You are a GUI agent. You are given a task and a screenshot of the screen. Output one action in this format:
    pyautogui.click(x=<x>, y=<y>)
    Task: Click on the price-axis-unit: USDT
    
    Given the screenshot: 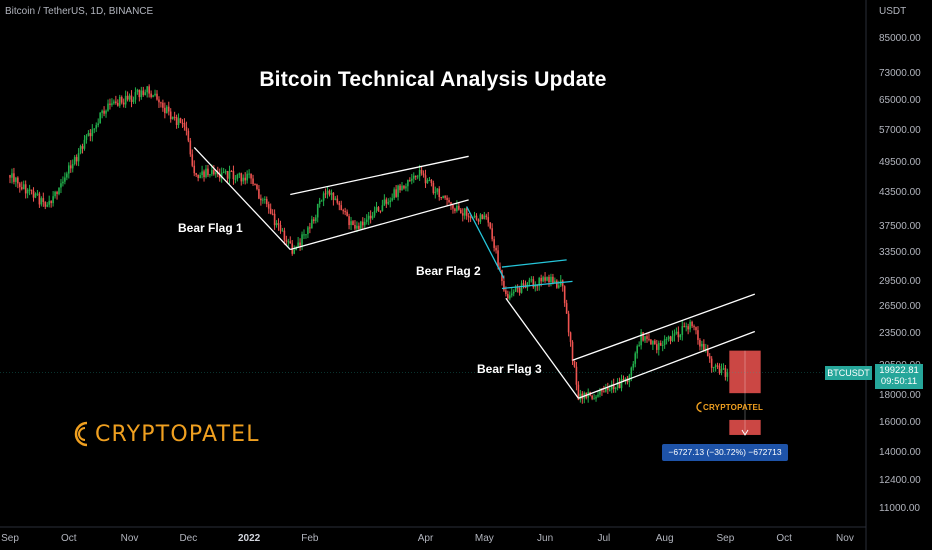 What is the action you would take?
    pyautogui.click(x=893, y=11)
    